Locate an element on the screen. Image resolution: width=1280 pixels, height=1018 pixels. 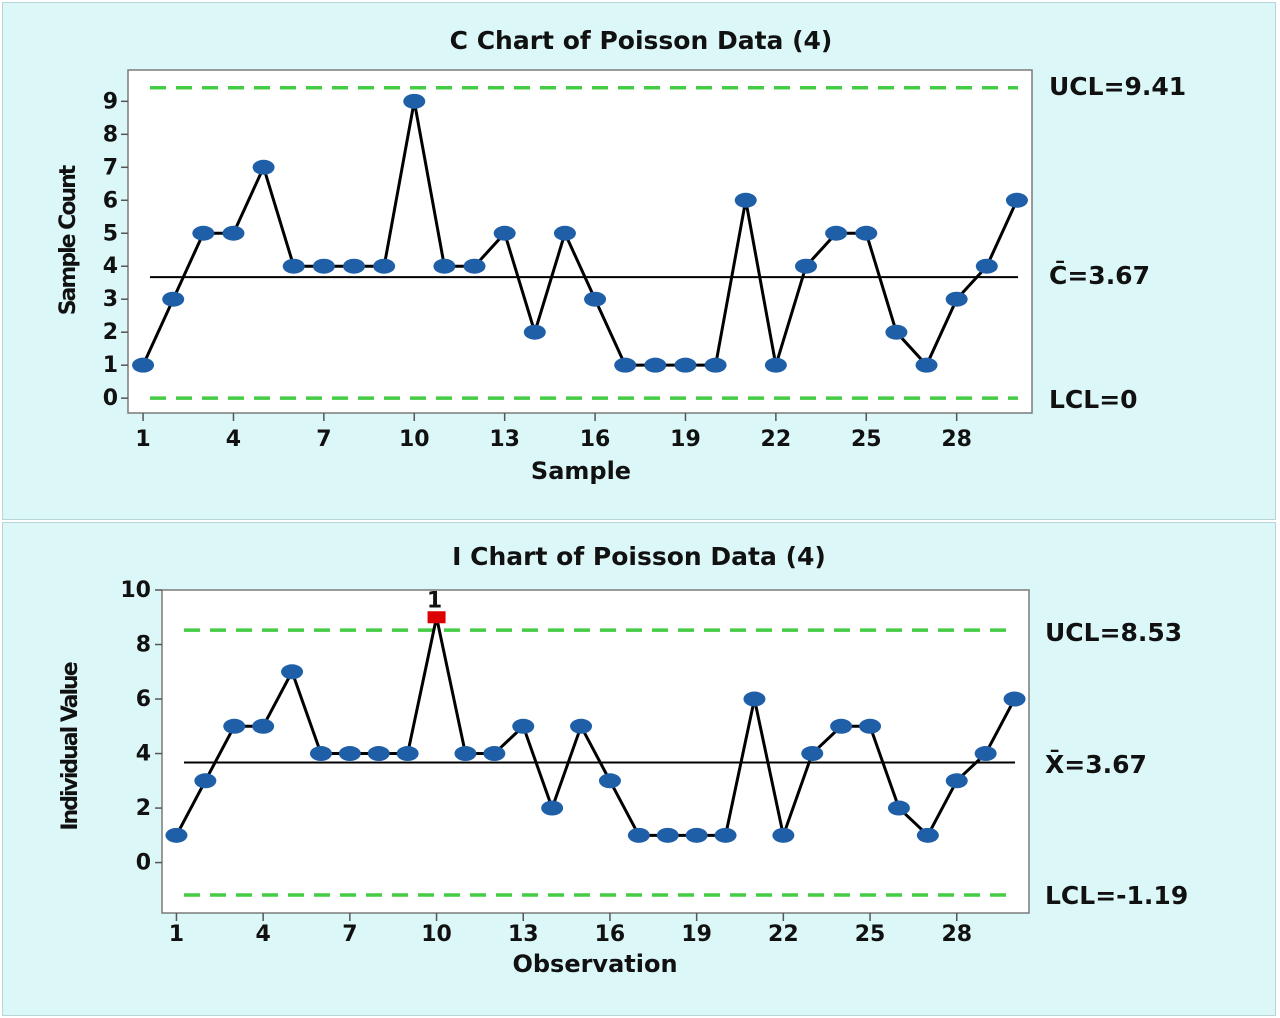
i-chart-title: I Chart of Poisson Data (4) is located at coordinates (639, 556).